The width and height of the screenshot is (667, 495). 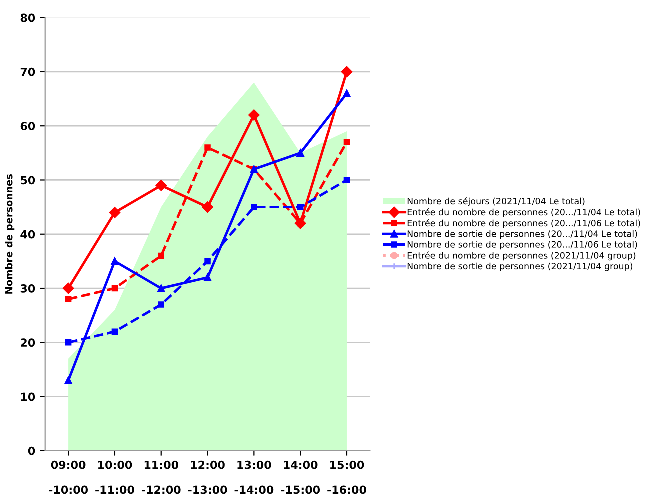 What do you see at coordinates (520, 267) in the screenshot?
I see `legend-label: Nombre de sortie de personnes (2021/11/04 group)` at bounding box center [520, 267].